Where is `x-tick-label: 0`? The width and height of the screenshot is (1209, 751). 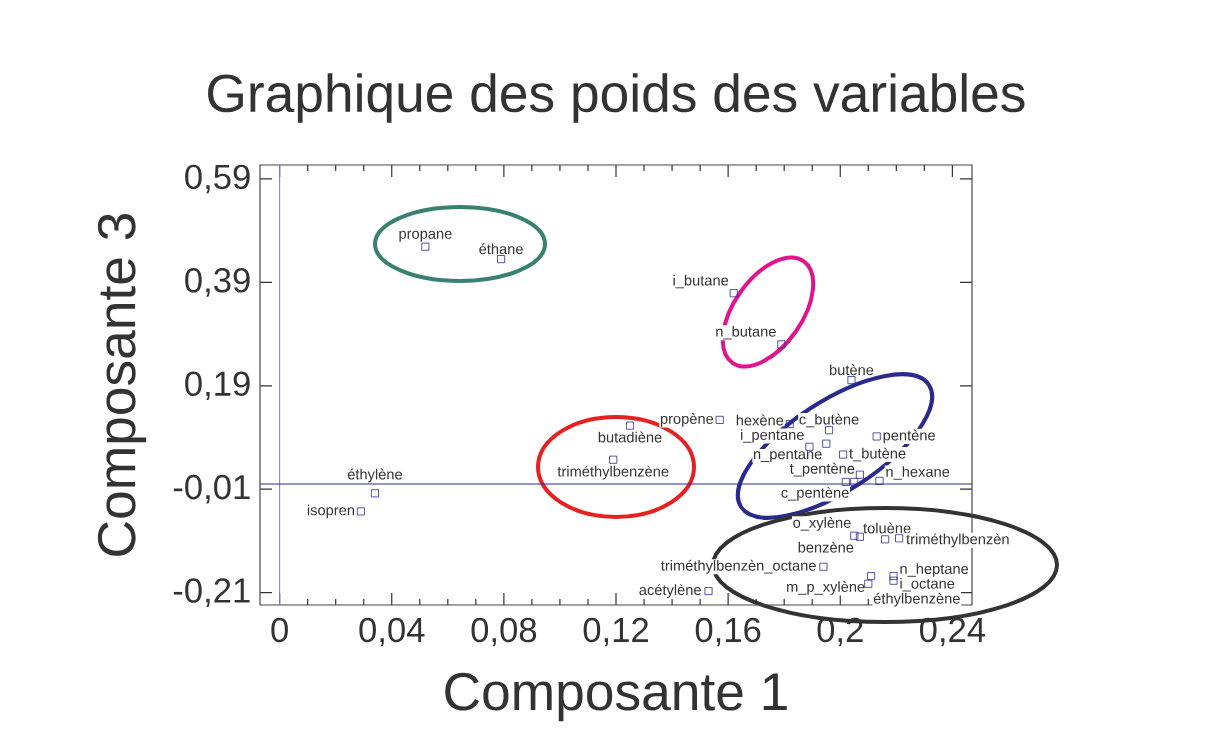
x-tick-label: 0 is located at coordinates (279, 630).